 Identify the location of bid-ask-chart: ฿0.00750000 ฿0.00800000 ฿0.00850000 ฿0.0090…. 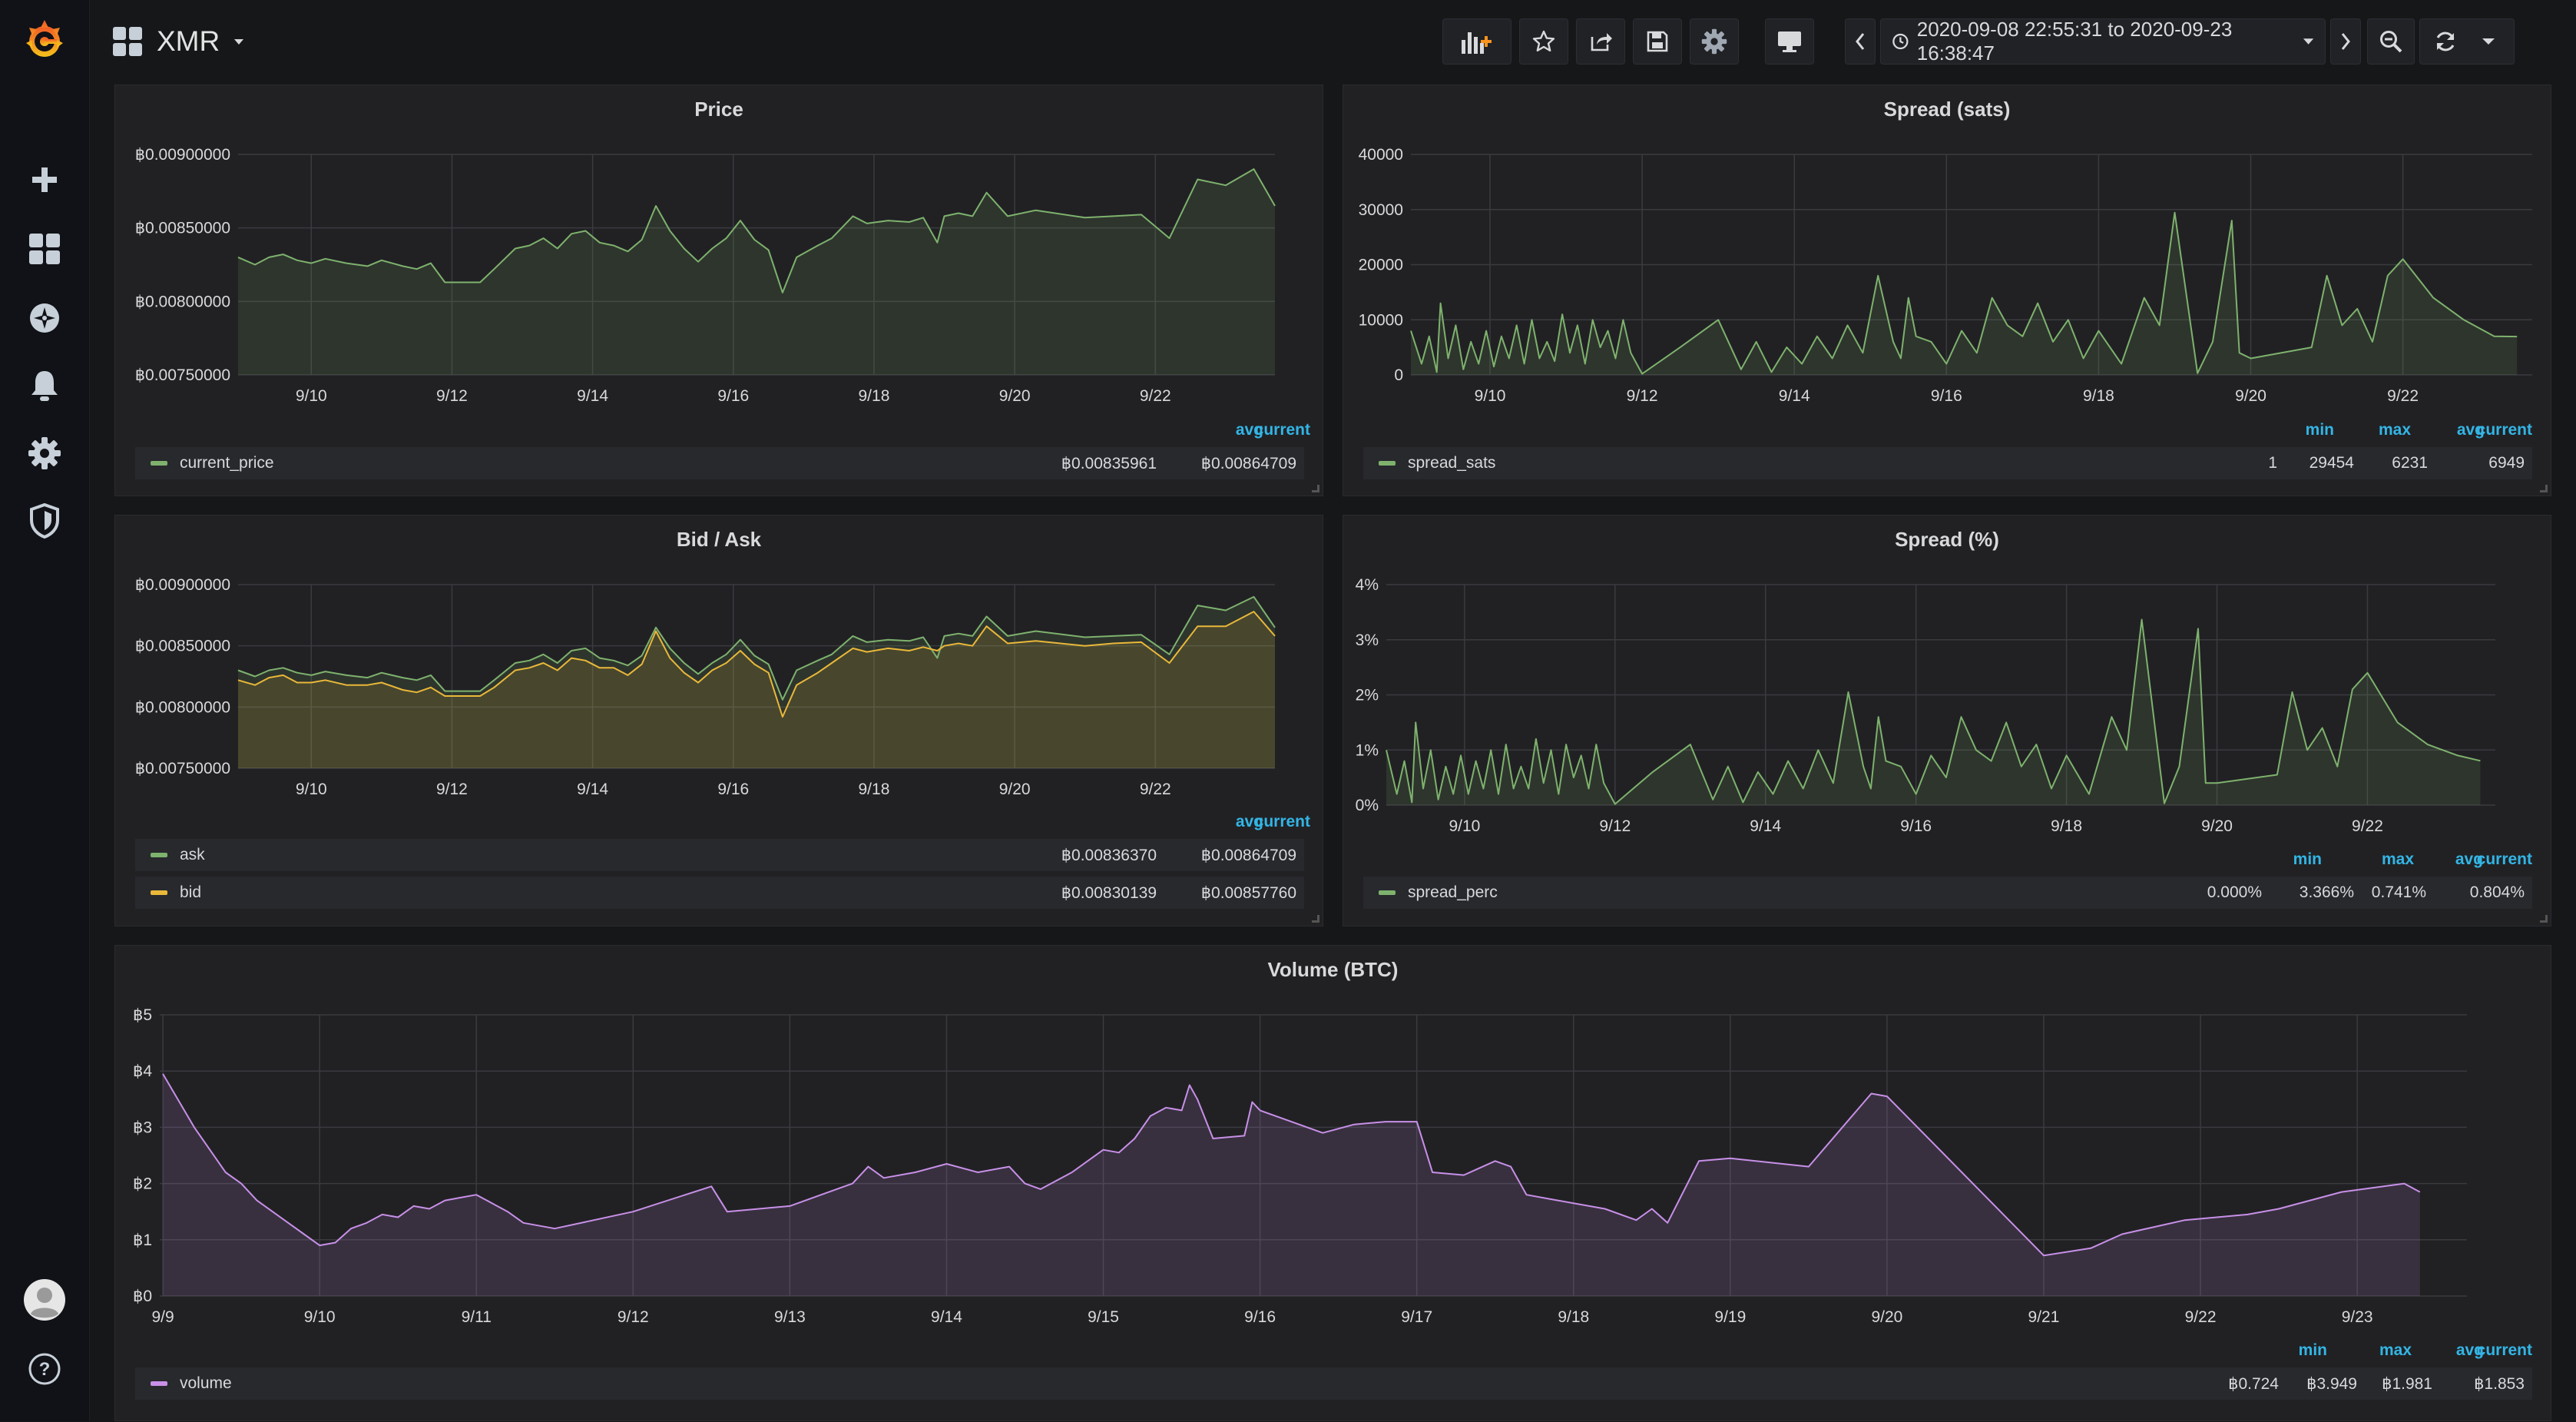
(705, 687).